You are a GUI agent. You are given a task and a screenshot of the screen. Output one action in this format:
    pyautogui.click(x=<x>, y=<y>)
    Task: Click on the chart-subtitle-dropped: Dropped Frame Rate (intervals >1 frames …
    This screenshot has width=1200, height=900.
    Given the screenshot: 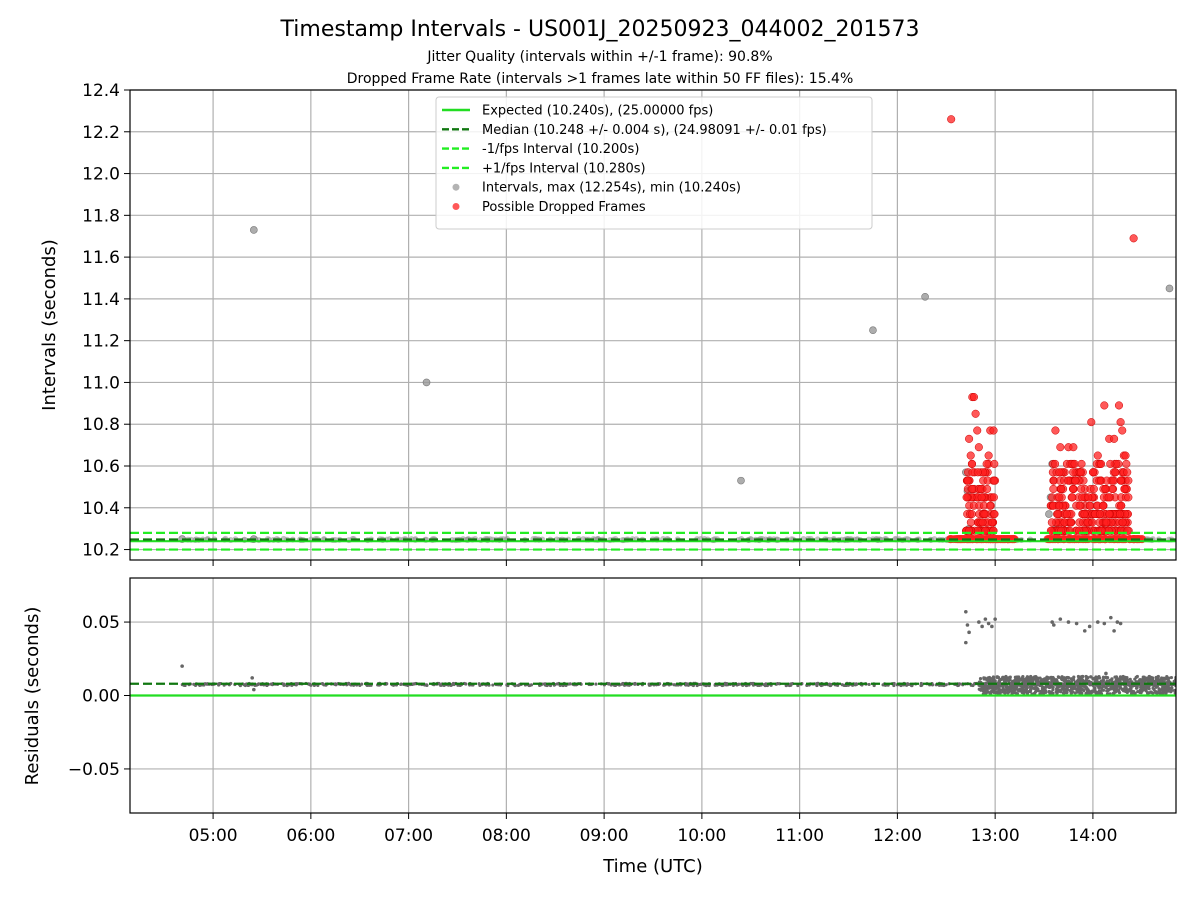 What is the action you would take?
    pyautogui.click(x=600, y=79)
    